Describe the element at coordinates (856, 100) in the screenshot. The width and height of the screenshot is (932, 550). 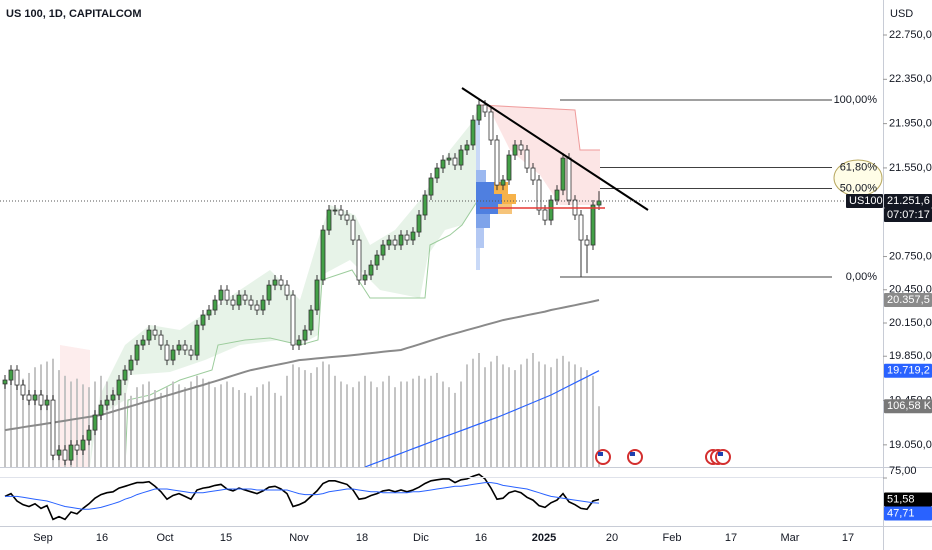
I see `fib-label: 100,00%` at that location.